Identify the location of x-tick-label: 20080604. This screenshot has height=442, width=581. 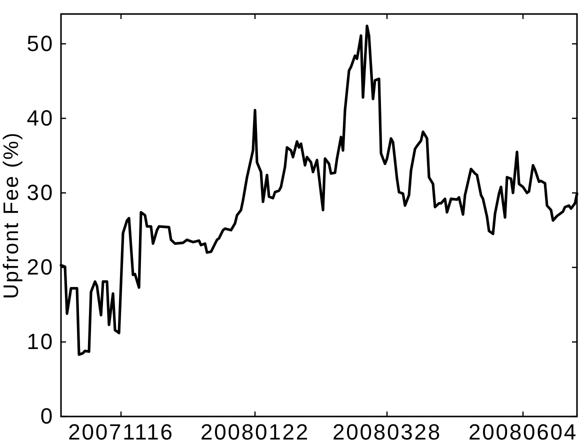
(523, 431).